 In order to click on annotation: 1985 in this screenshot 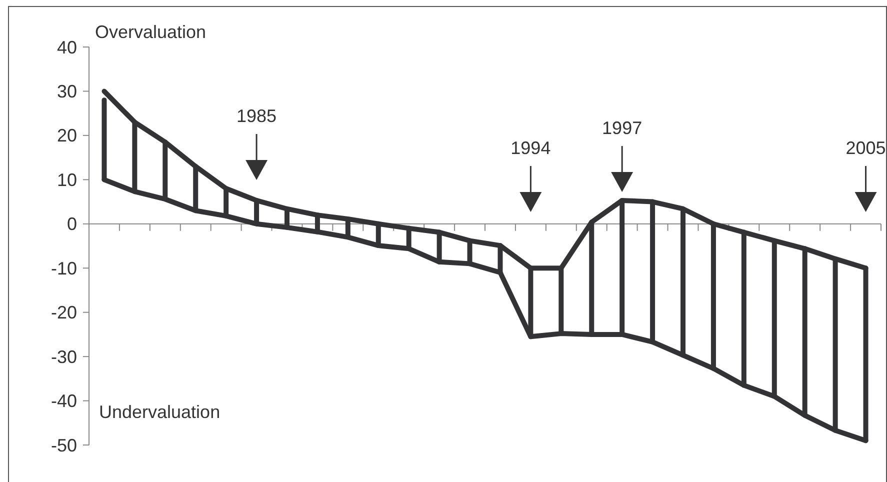, I will do `click(256, 116)`.